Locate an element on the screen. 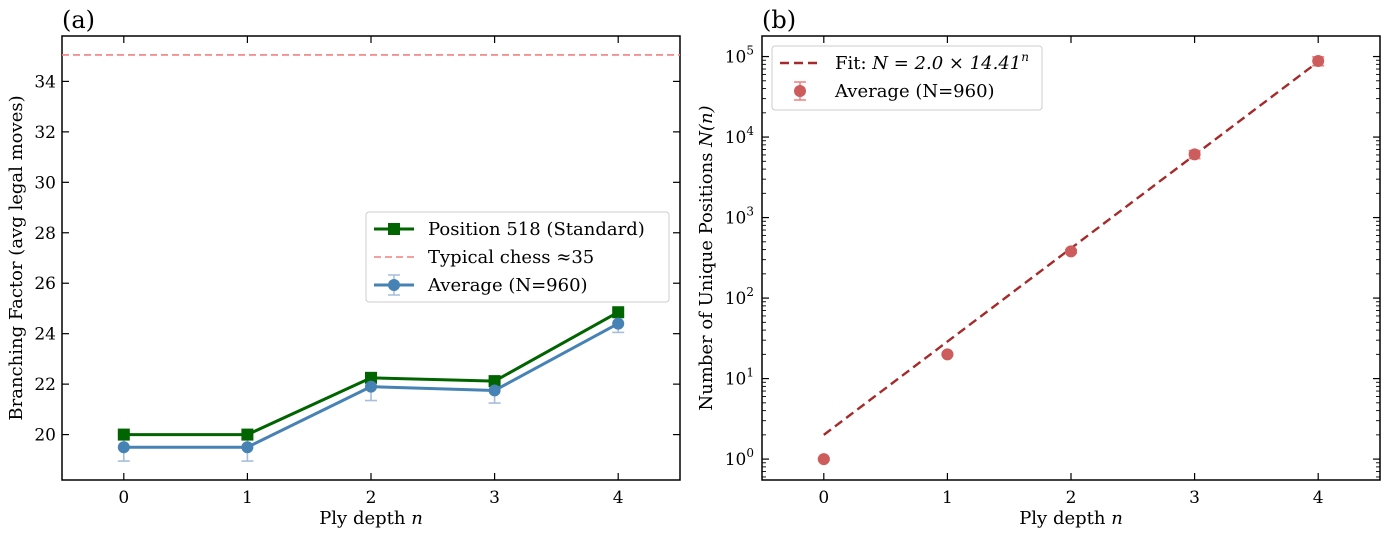  legend-fit-label-exponent: n is located at coordinates (1025, 57).